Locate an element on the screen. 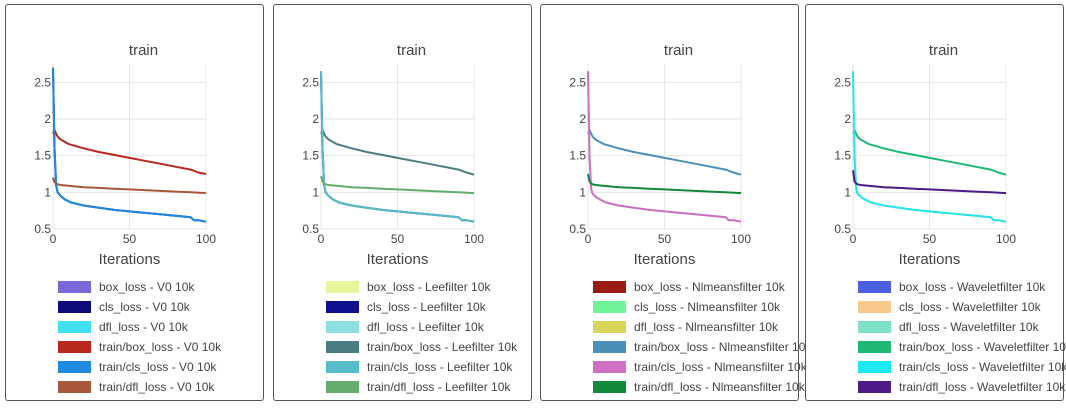 This screenshot has height=408, width=1066. legend-item: cls_loss - Waveletfilter 10k is located at coordinates (962, 307).